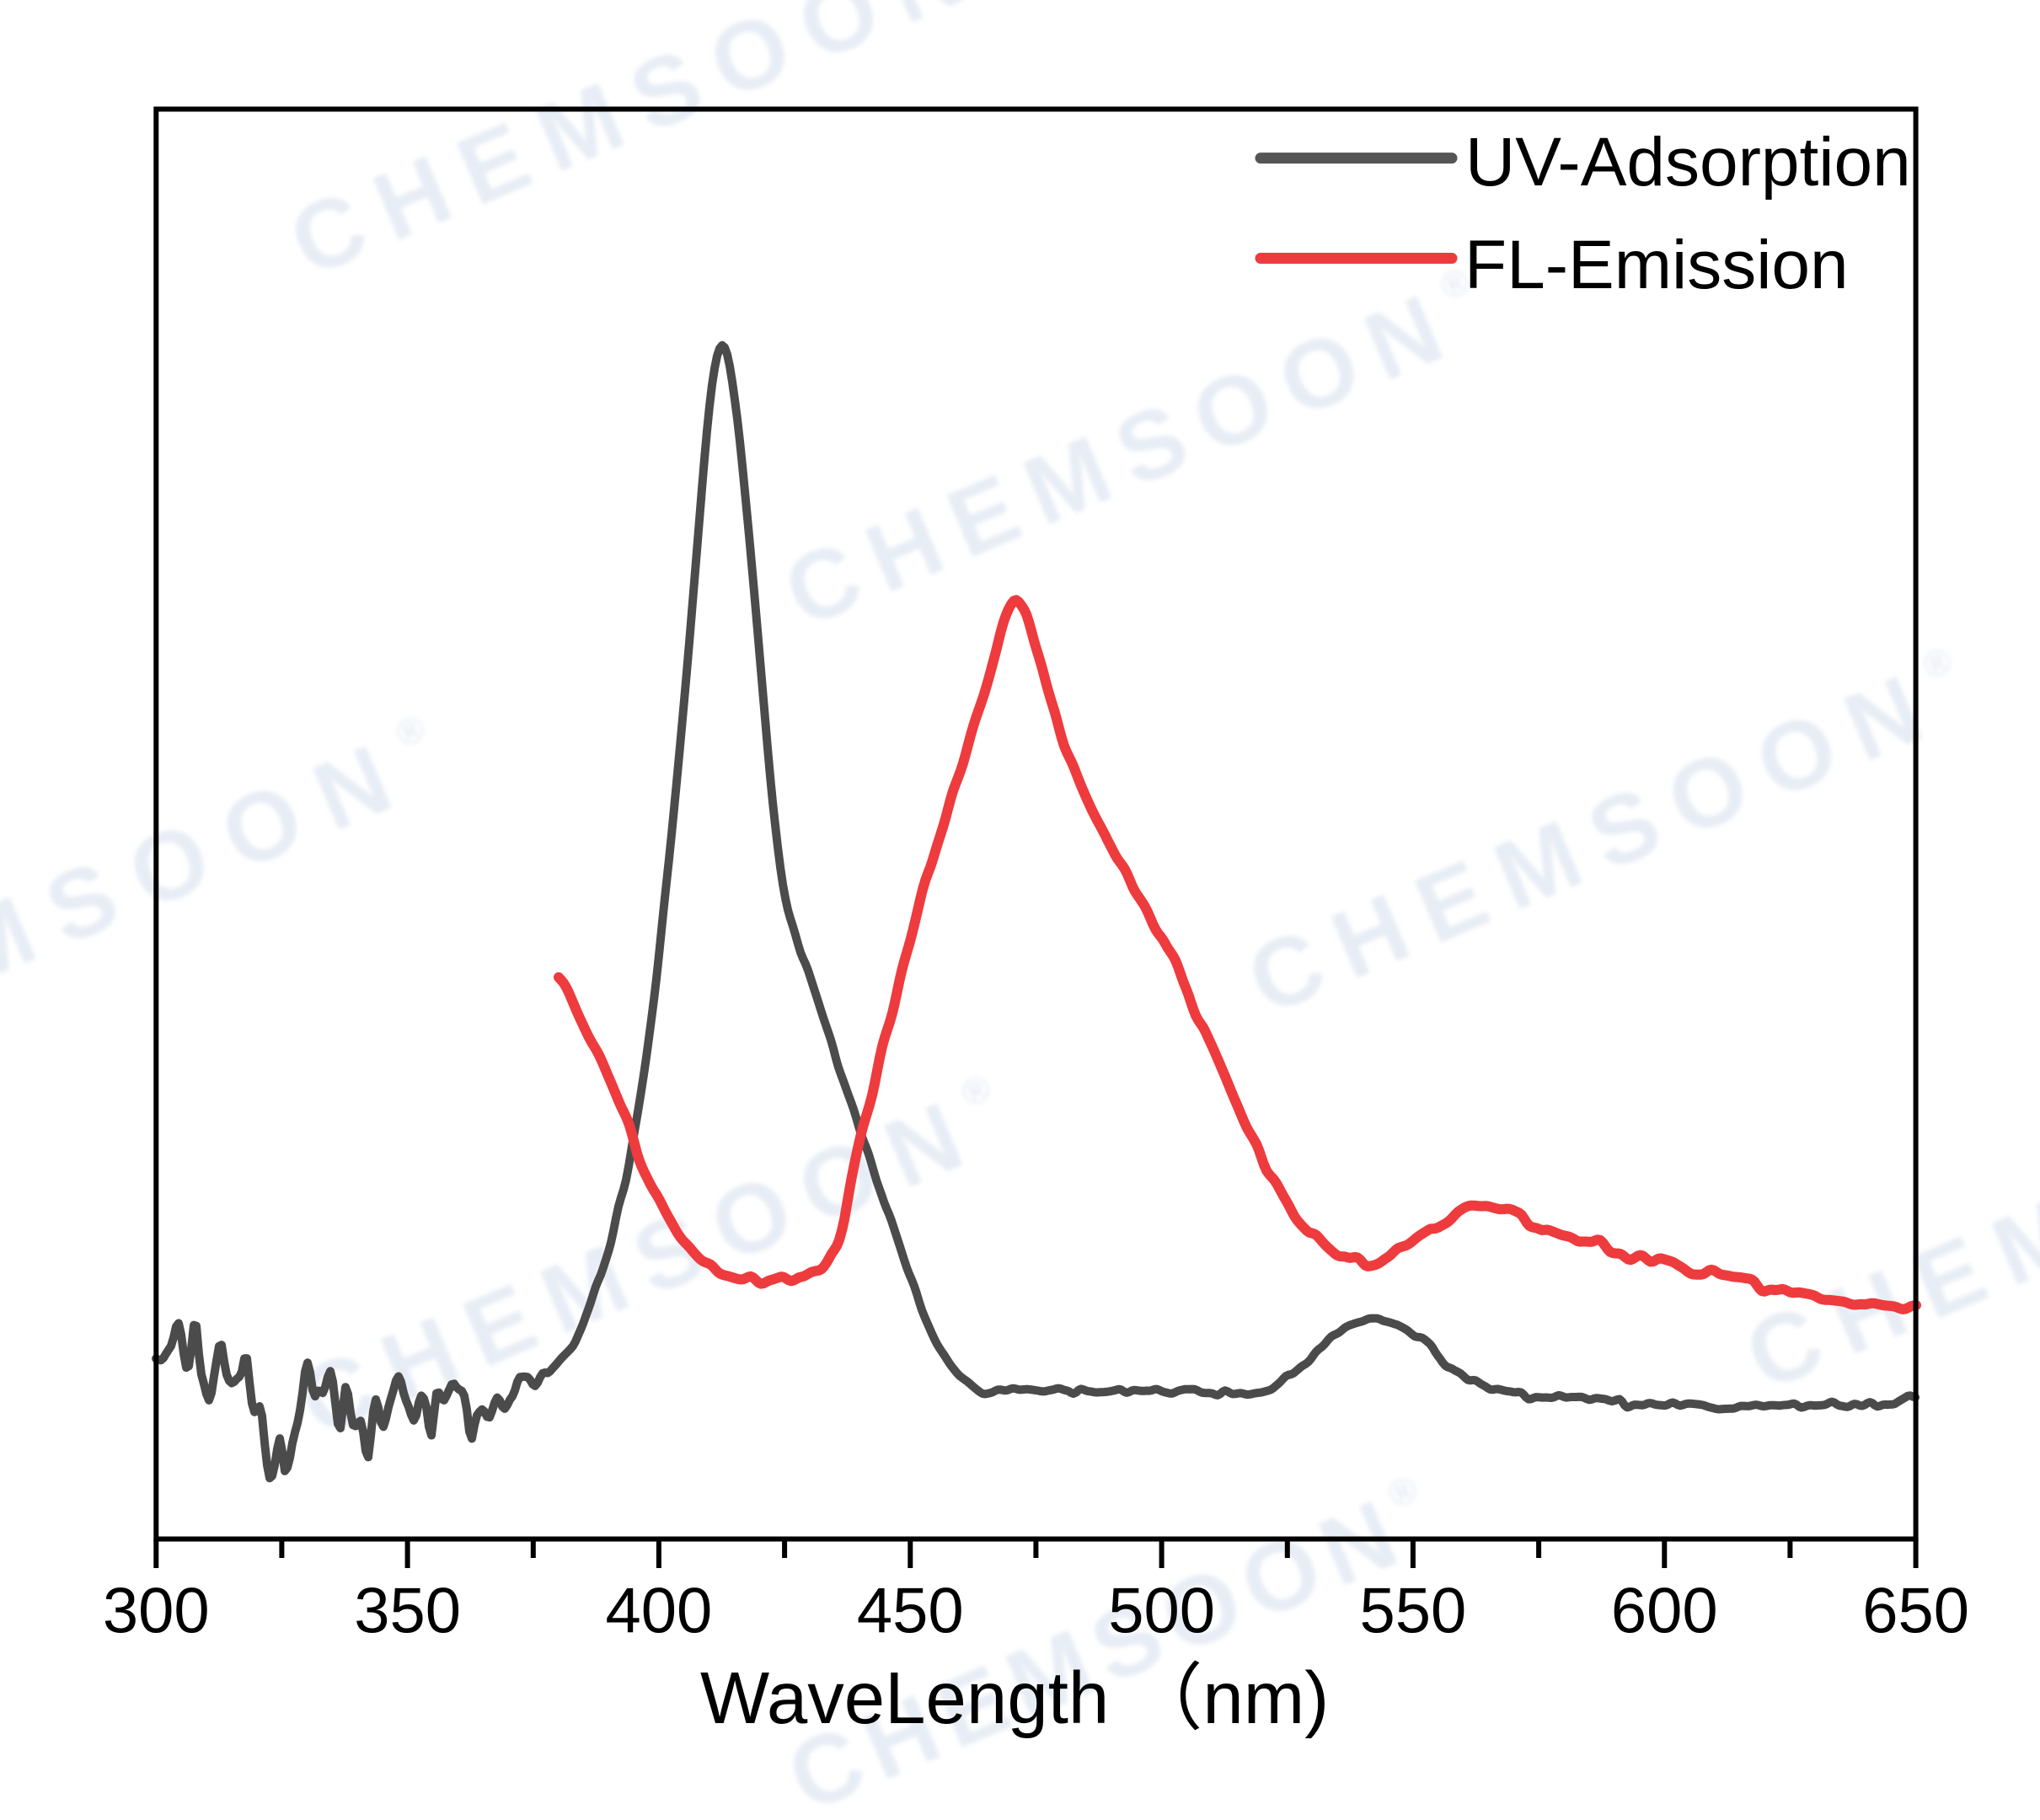 The image size is (2040, 1820). Describe the element at coordinates (156, 1611) in the screenshot. I see `svg-text: 300` at that location.